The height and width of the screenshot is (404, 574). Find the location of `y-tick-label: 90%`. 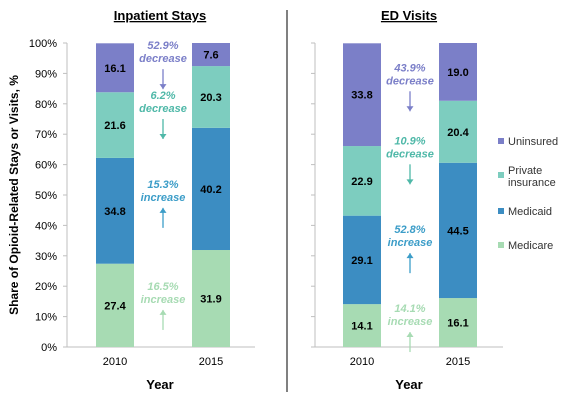

y-tick-label: 90% is located at coordinates (46, 74).